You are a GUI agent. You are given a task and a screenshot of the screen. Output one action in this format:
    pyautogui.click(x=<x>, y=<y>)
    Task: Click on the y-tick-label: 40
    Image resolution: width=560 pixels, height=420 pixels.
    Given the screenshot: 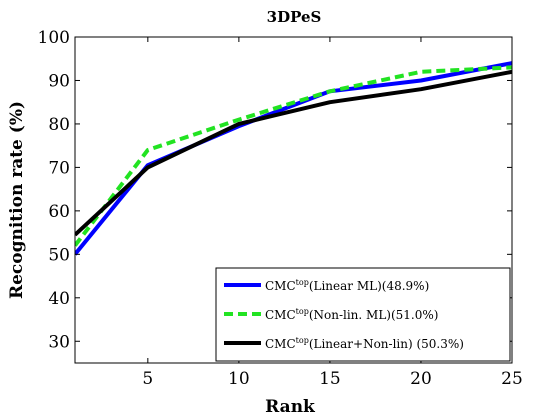 What is the action you would take?
    pyautogui.click(x=59, y=299)
    